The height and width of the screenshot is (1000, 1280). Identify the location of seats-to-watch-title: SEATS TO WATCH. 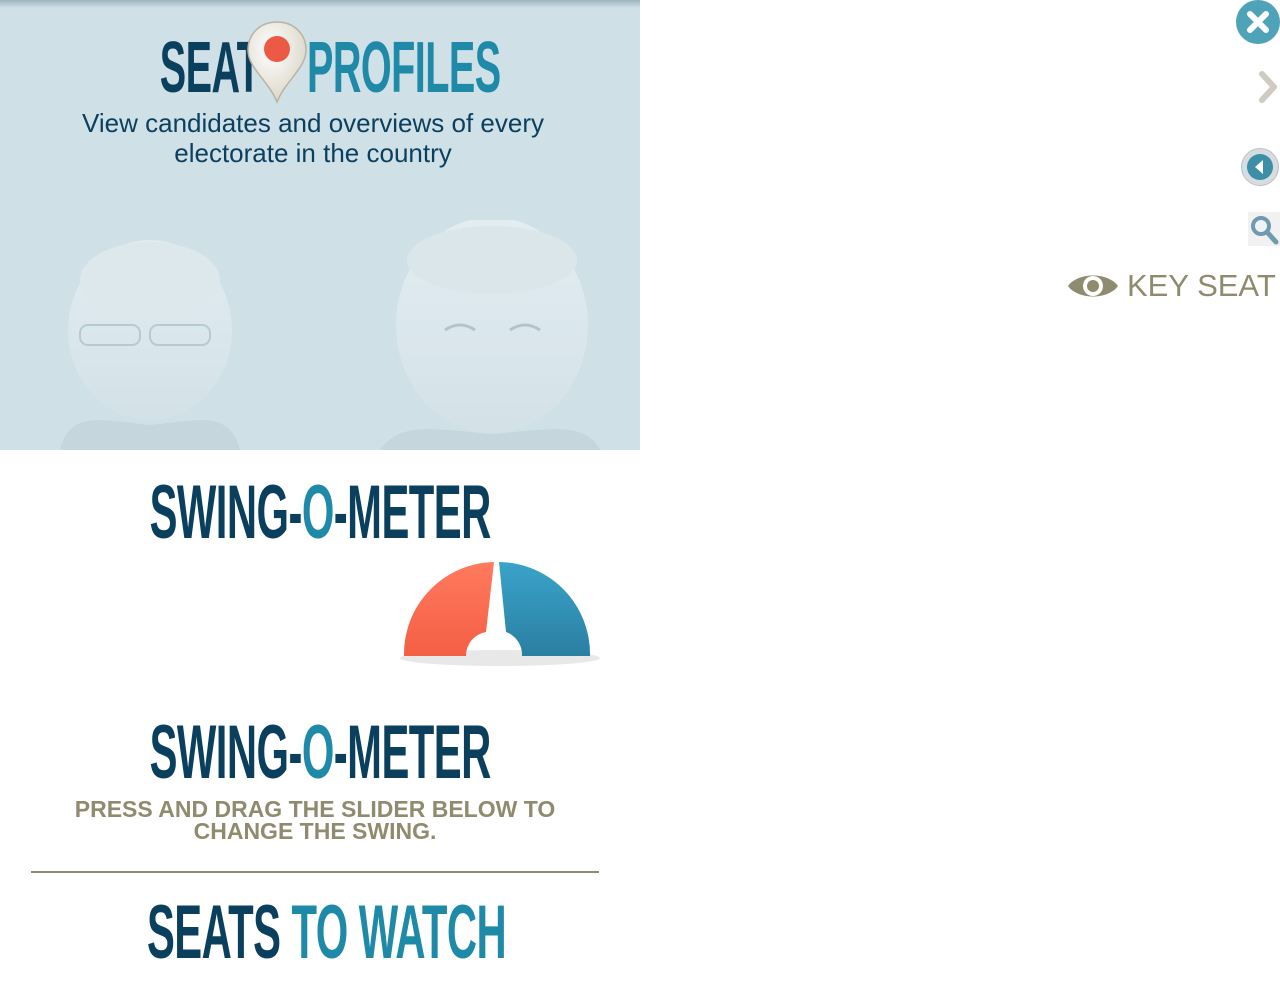
(326, 932).